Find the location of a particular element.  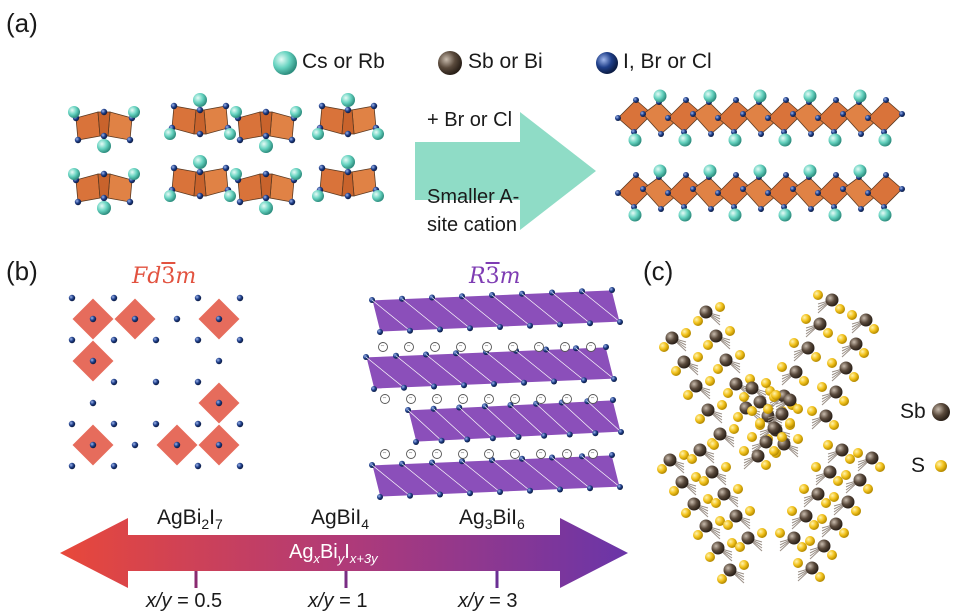

sb-atom-icon is located at coordinates (941, 412).